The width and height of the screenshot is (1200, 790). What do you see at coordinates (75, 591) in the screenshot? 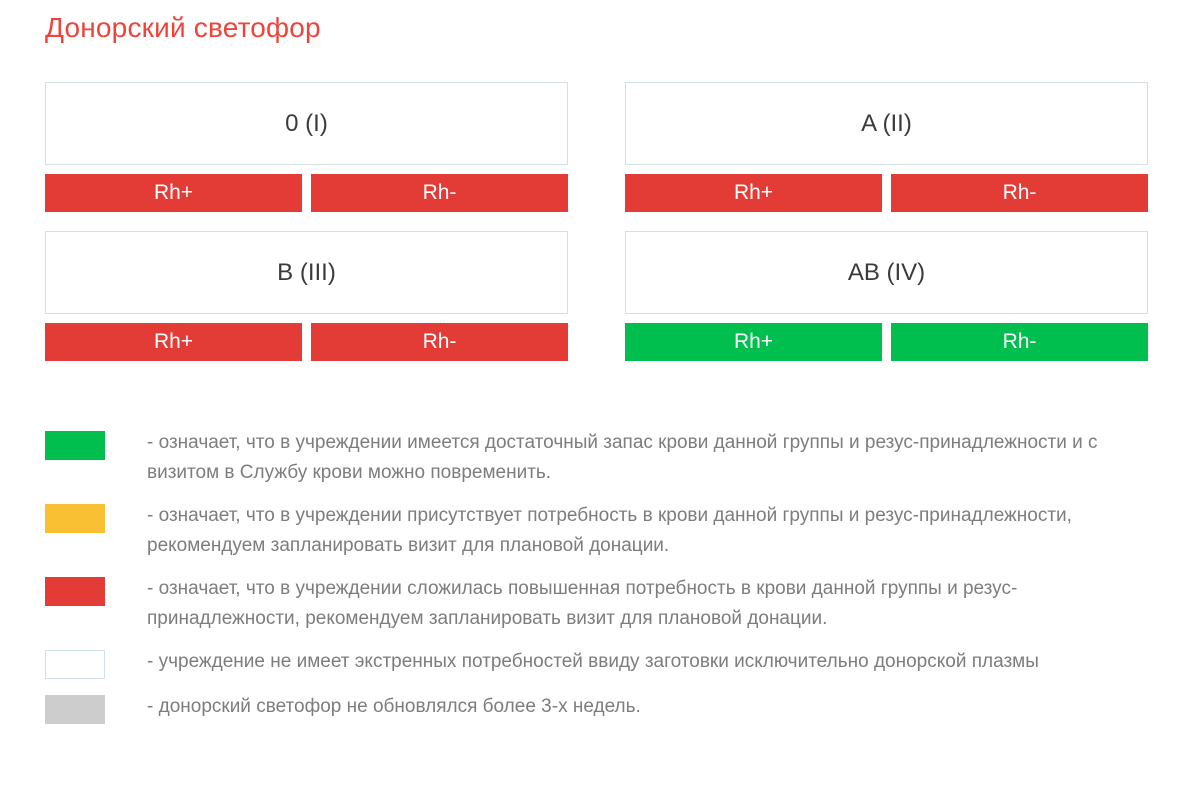
I see `legend-swatch-red` at bounding box center [75, 591].